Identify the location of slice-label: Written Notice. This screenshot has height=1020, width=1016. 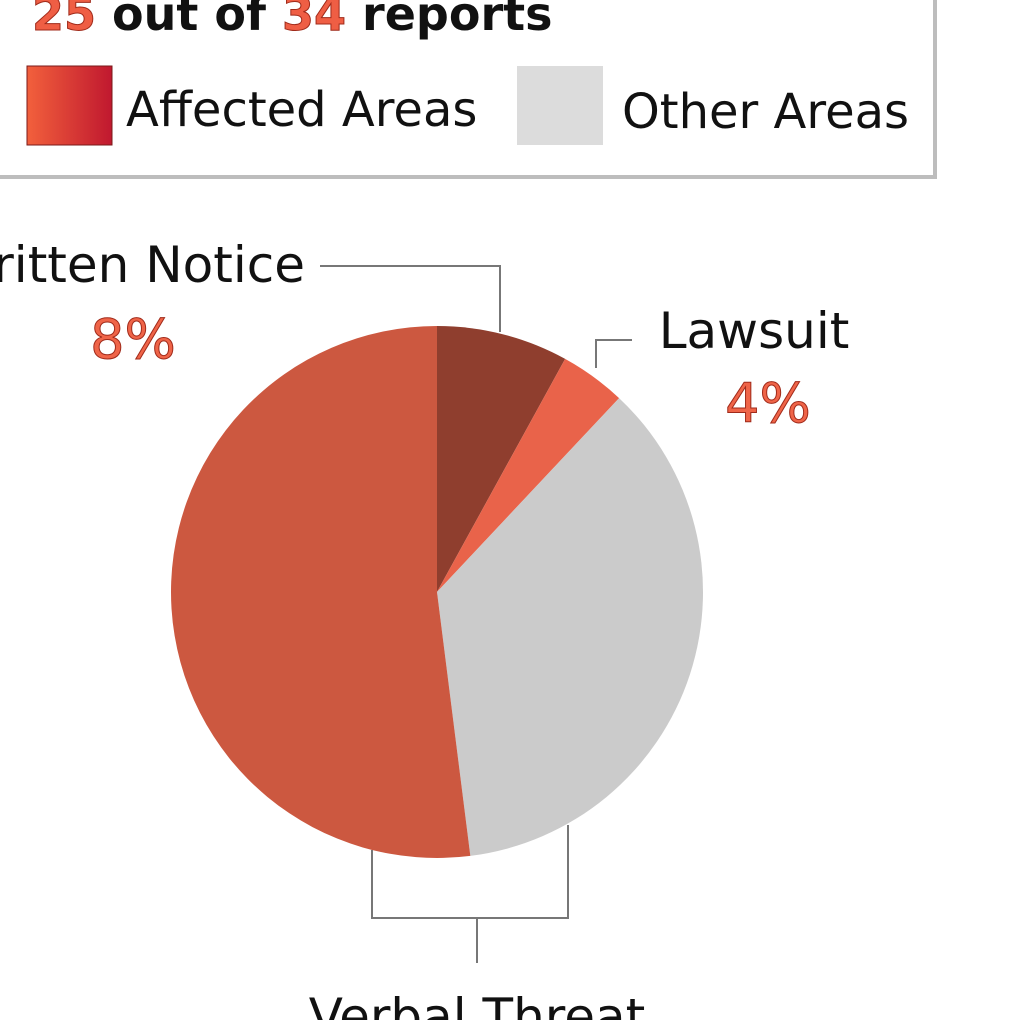
(152, 265).